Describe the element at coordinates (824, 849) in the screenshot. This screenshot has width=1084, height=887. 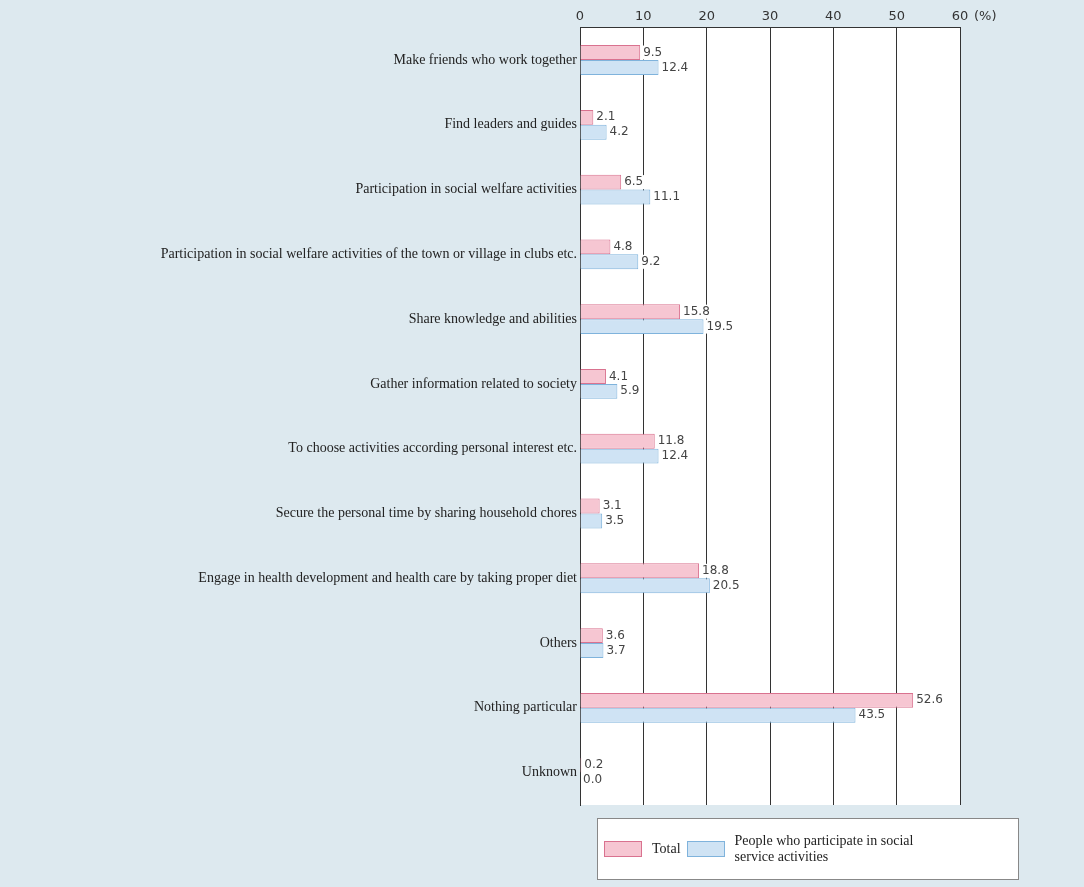
I see `legend-label: People who participate in social service activities` at that location.